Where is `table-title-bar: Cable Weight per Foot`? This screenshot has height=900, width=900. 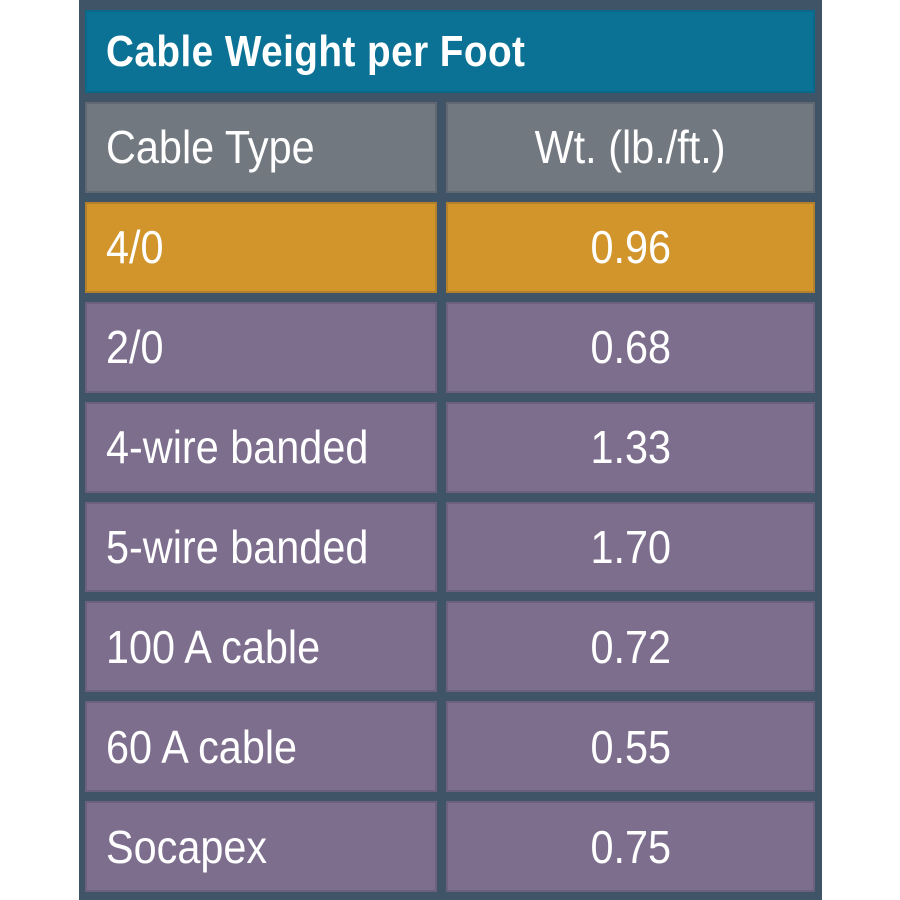 table-title-bar: Cable Weight per Foot is located at coordinates (450, 51).